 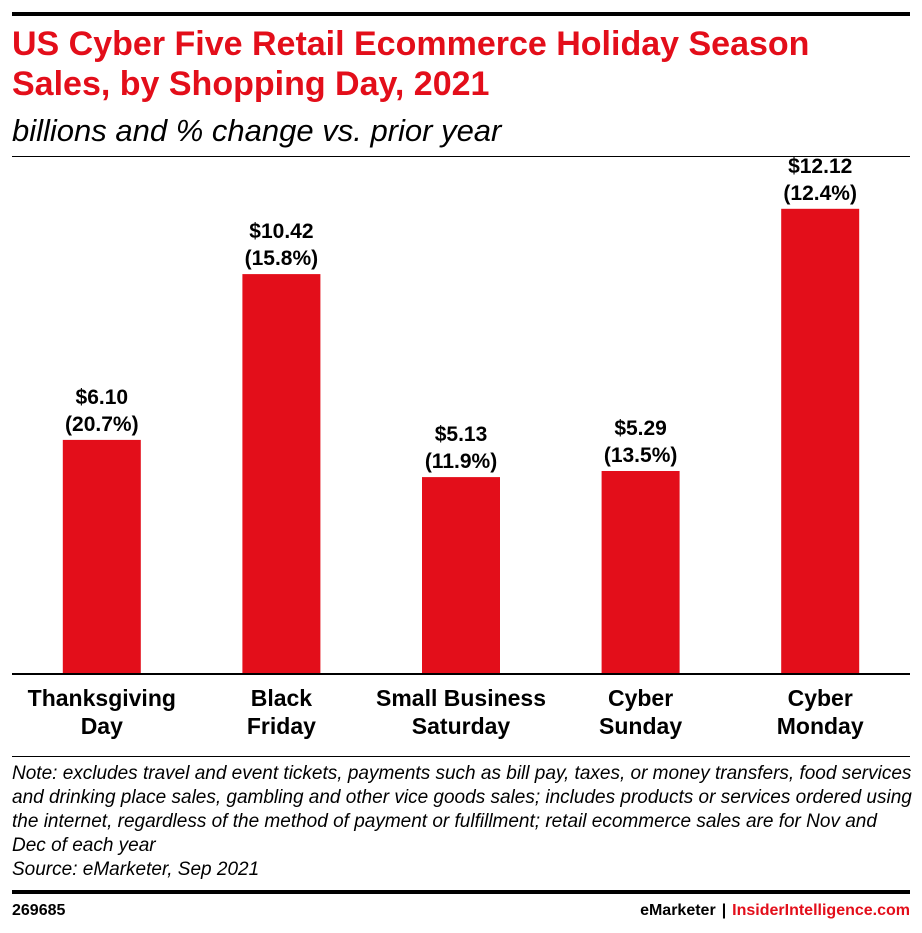 I want to click on brand-credit: eMarketer | InsiderIntelligence.com, so click(x=775, y=911).